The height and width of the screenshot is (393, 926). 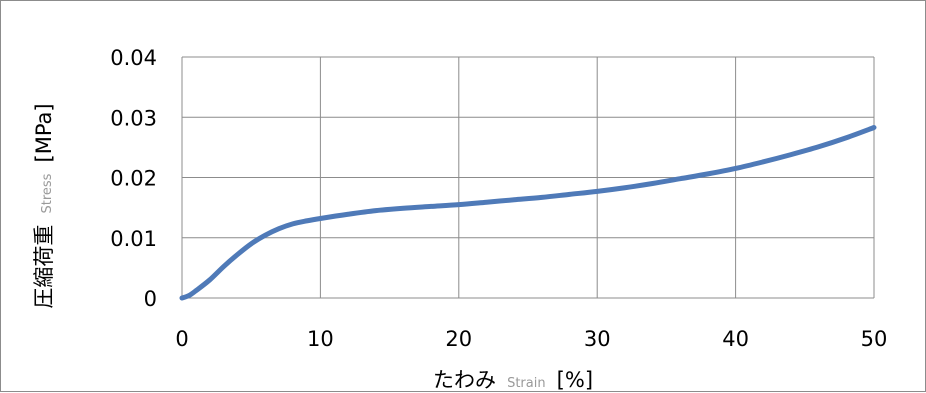 What do you see at coordinates (150, 299) in the screenshot?
I see `y-tick-label: 0` at bounding box center [150, 299].